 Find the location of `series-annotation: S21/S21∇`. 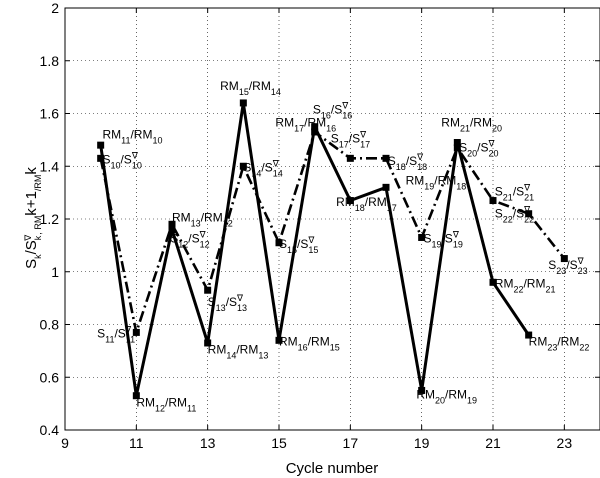

series-annotation: S21/S21∇ is located at coordinates (514, 192).